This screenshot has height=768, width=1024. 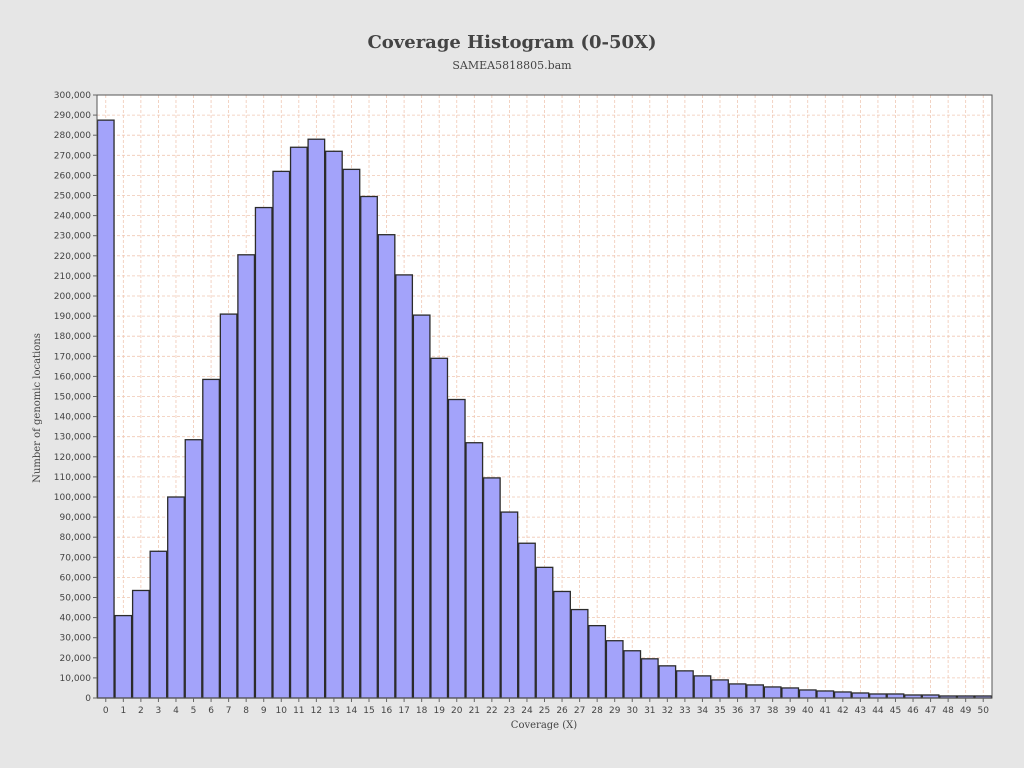 I want to click on x-tick-label: 36, so click(x=738, y=711).